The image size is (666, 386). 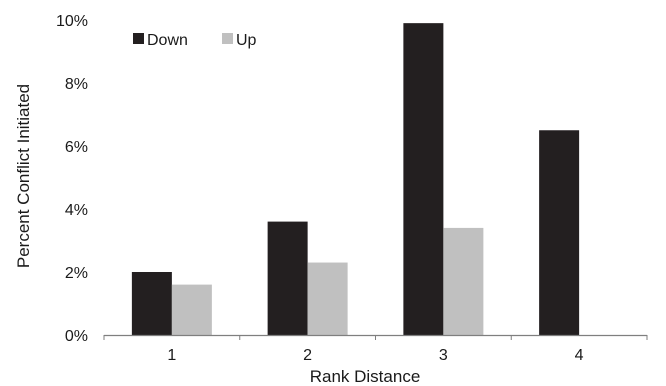 I want to click on x-tick-label: 2, so click(x=307, y=355).